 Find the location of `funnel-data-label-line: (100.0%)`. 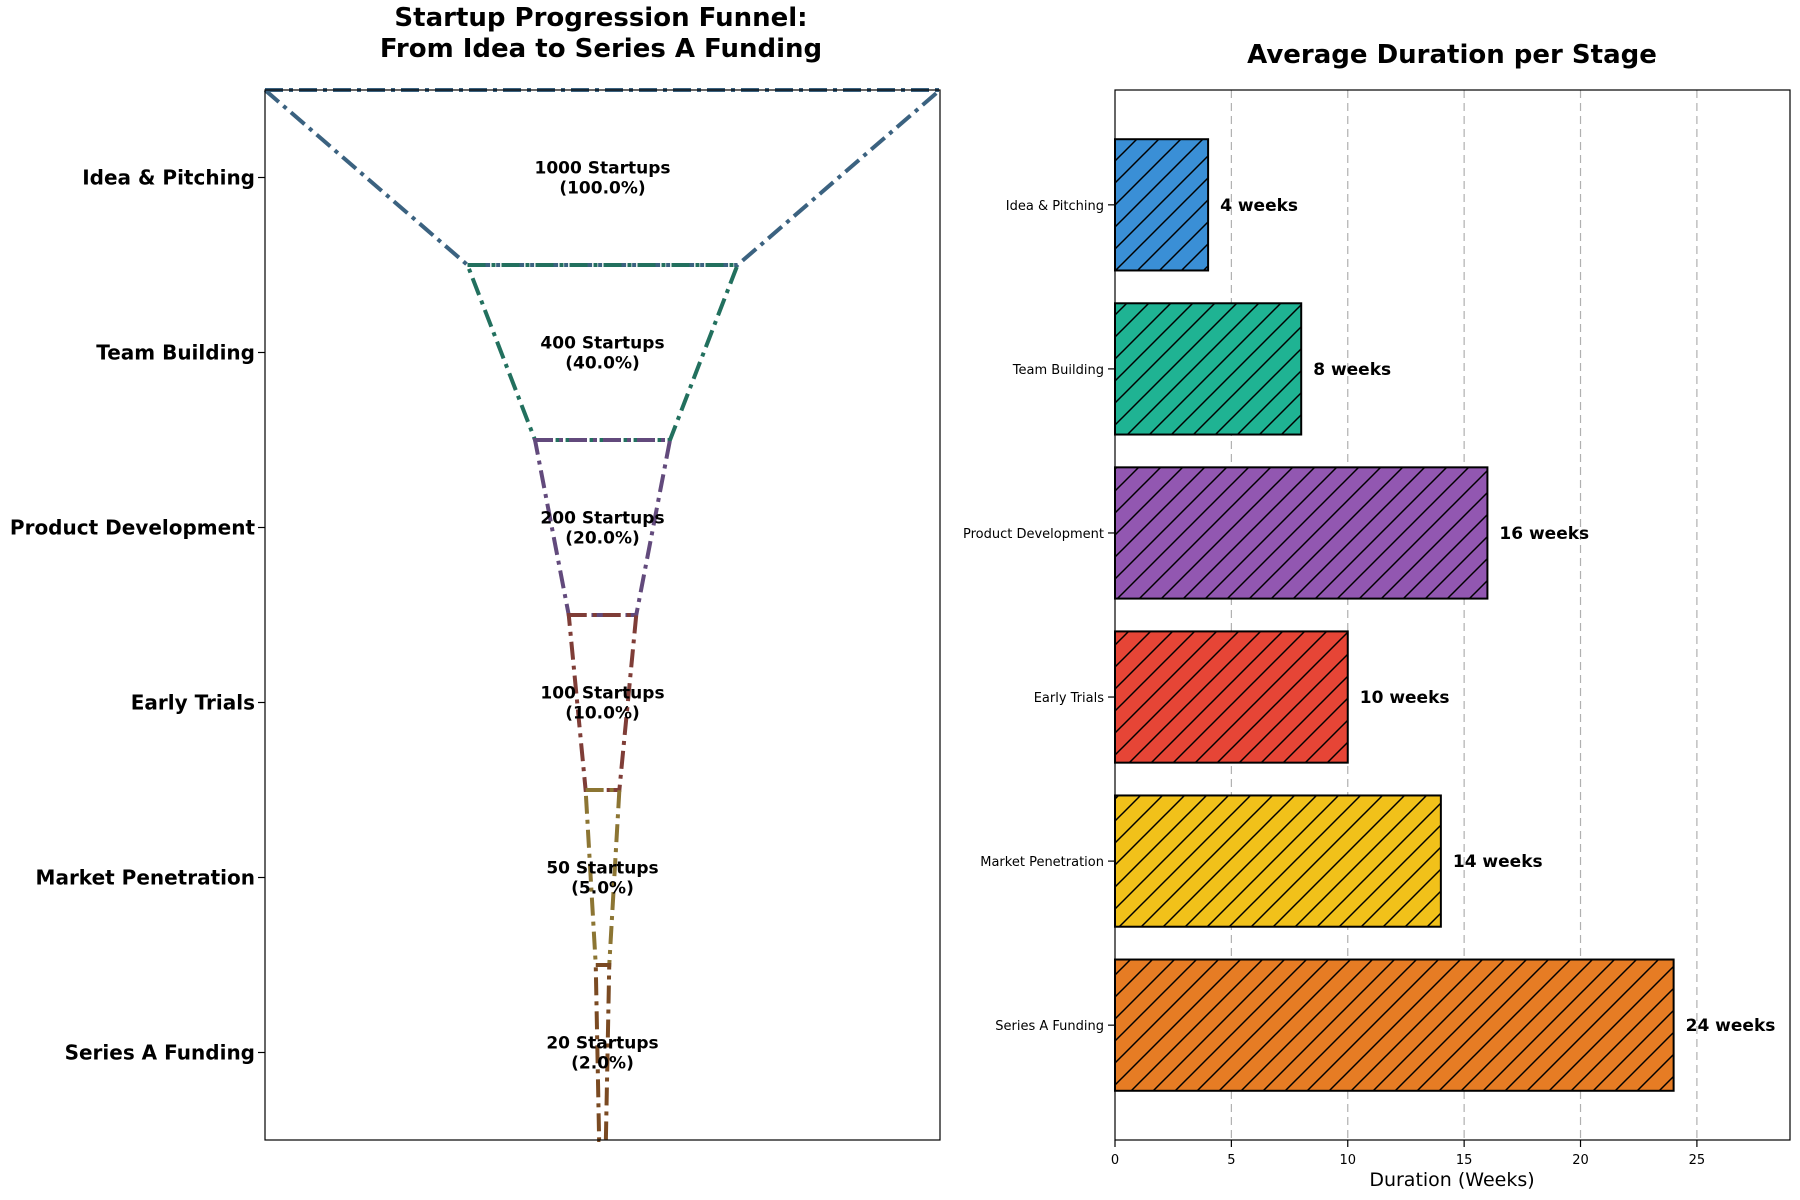

funnel-data-label-line: (100.0%) is located at coordinates (602, 189).